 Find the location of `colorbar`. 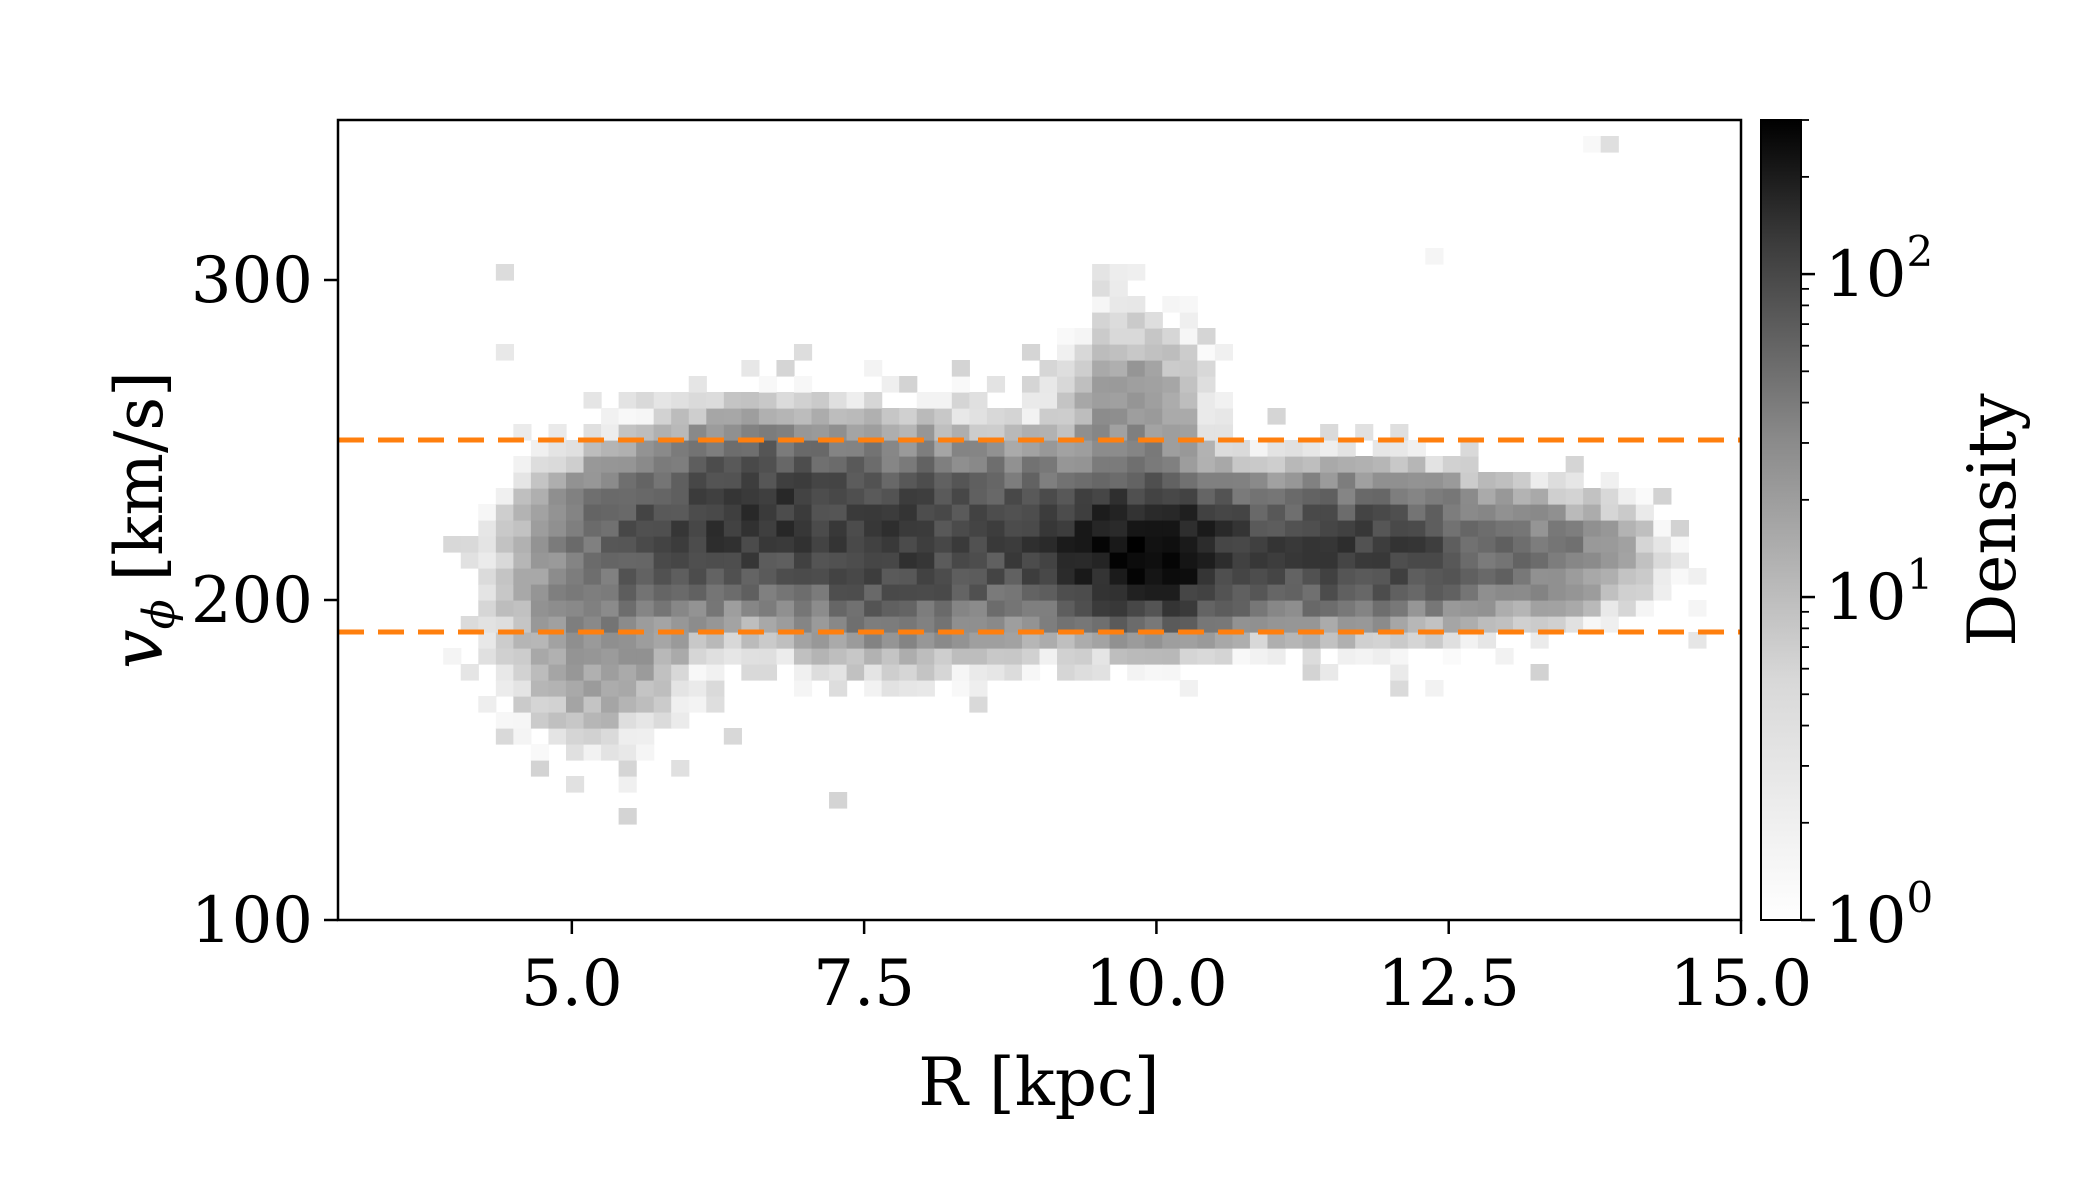

colorbar is located at coordinates (1781, 520).